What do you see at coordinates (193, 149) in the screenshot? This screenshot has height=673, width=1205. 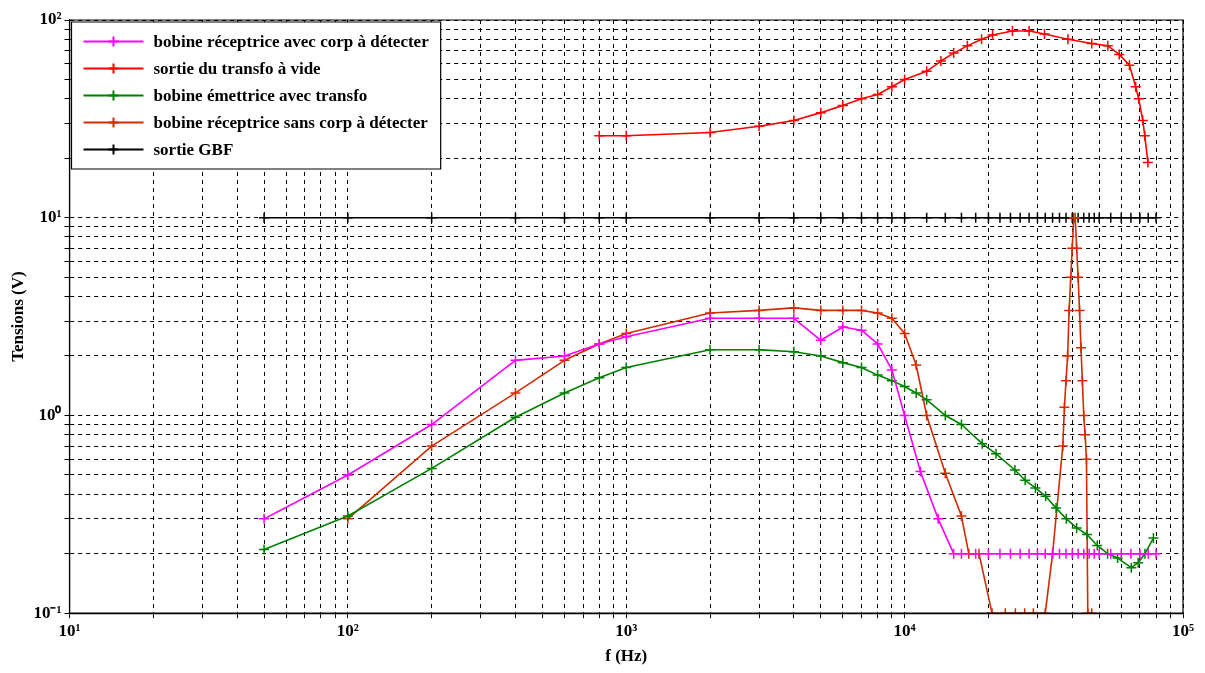 I see `legend-label: sortie GBF` at bounding box center [193, 149].